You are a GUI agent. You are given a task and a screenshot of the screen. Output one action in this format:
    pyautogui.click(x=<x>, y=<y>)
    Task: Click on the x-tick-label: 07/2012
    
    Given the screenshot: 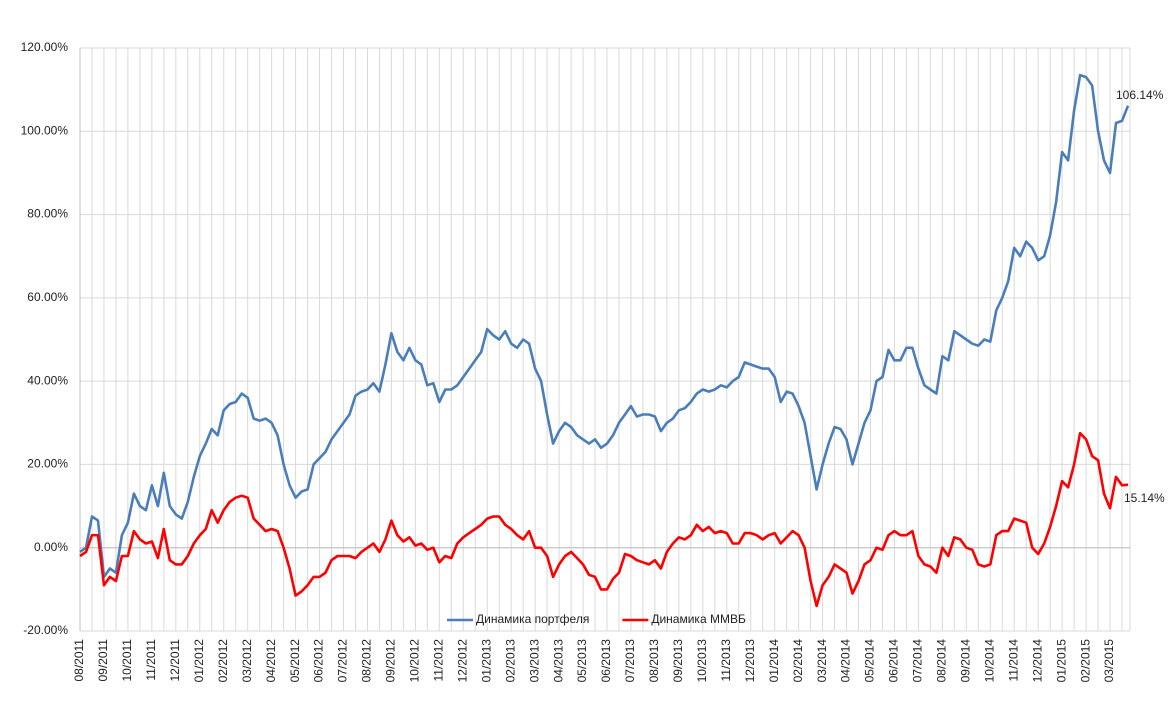 What is the action you would take?
    pyautogui.click(x=343, y=661)
    